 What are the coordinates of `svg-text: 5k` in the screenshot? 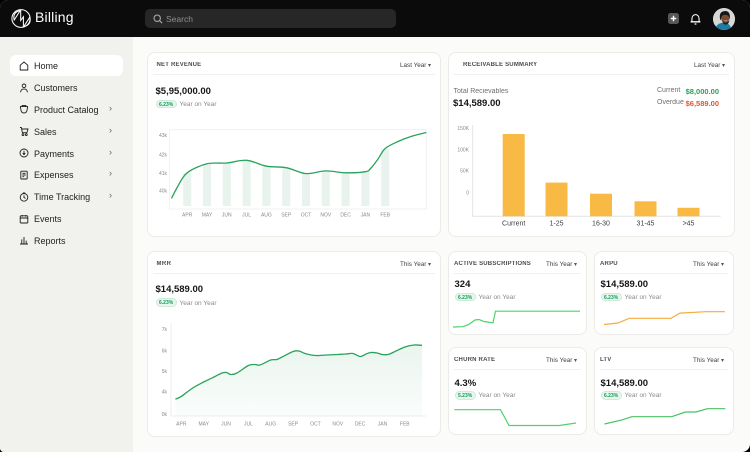 It's located at (165, 372).